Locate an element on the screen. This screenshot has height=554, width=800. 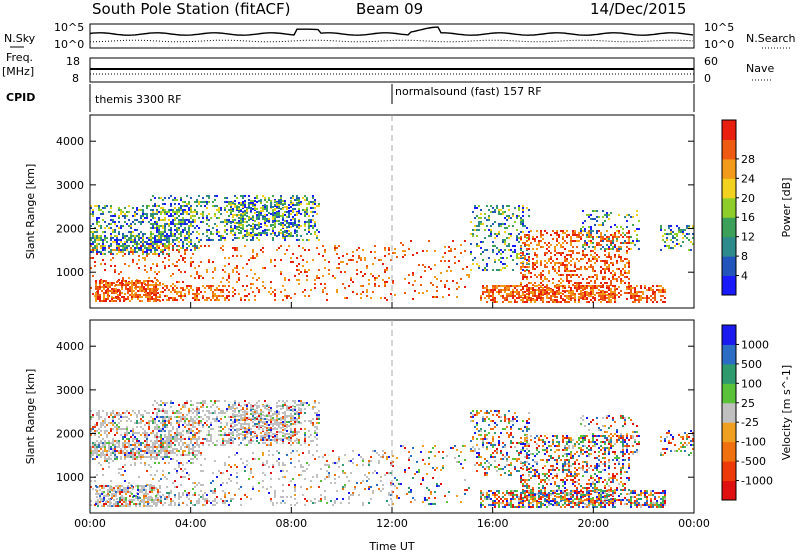
nsearch-label: N.Search is located at coordinates (771, 38).